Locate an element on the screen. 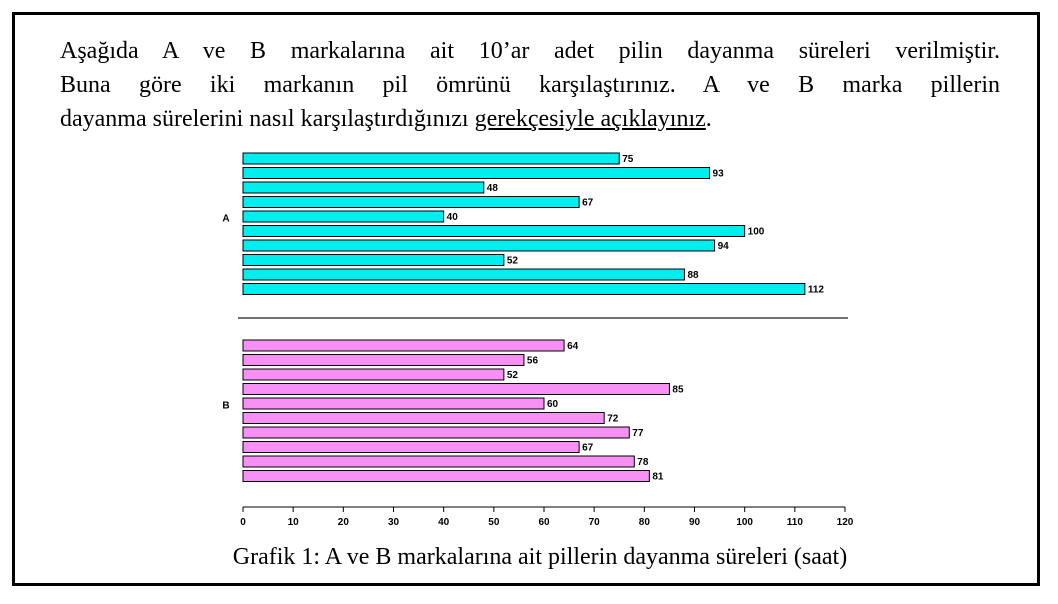  data-label: 72 is located at coordinates (613, 419).